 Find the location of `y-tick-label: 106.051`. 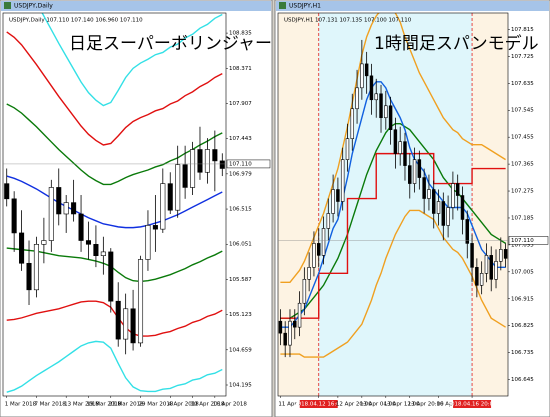

y-tick-label: 106.051 is located at coordinates (240, 245).